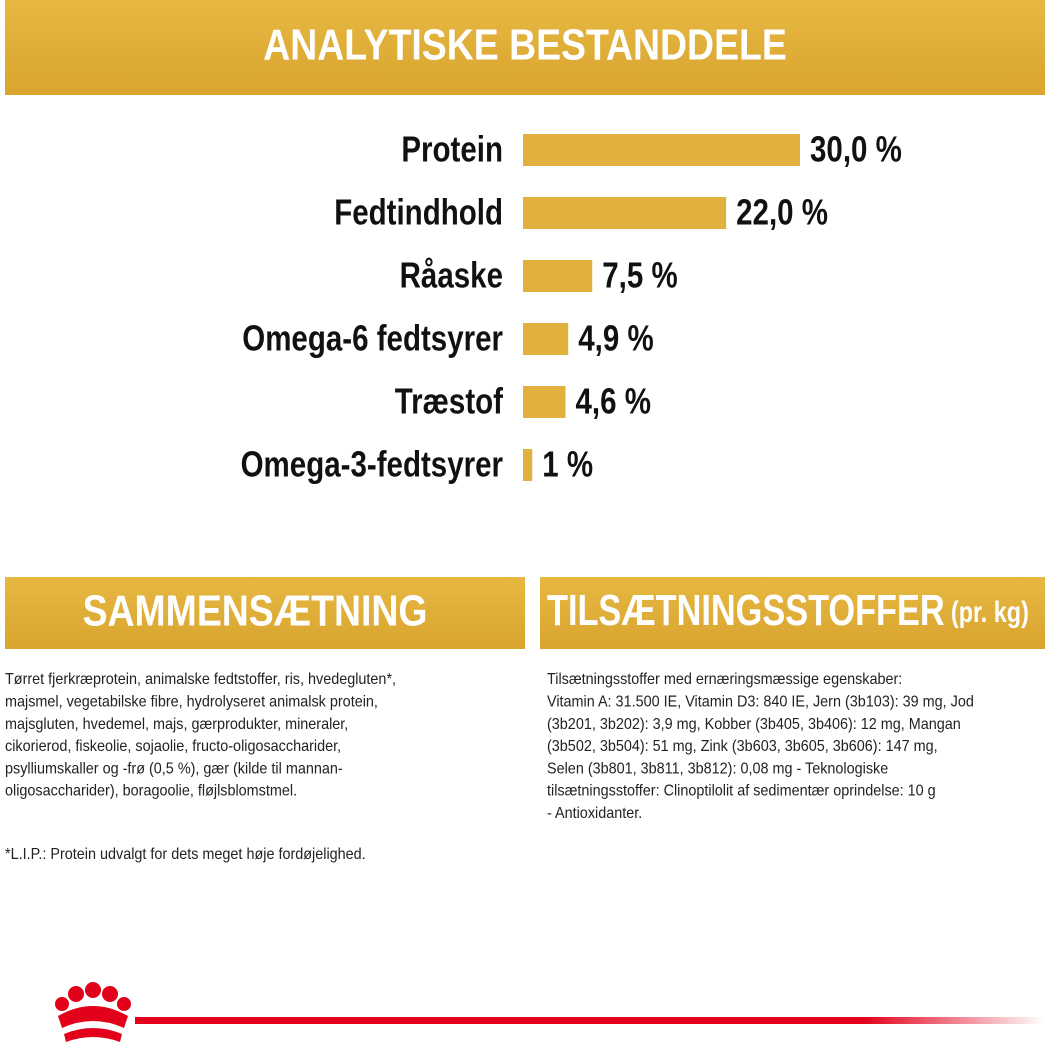 Image resolution: width=1050 pixels, height=1050 pixels. What do you see at coordinates (255, 611) in the screenshot?
I see `section-title: SAMMENSÆTNING` at bounding box center [255, 611].